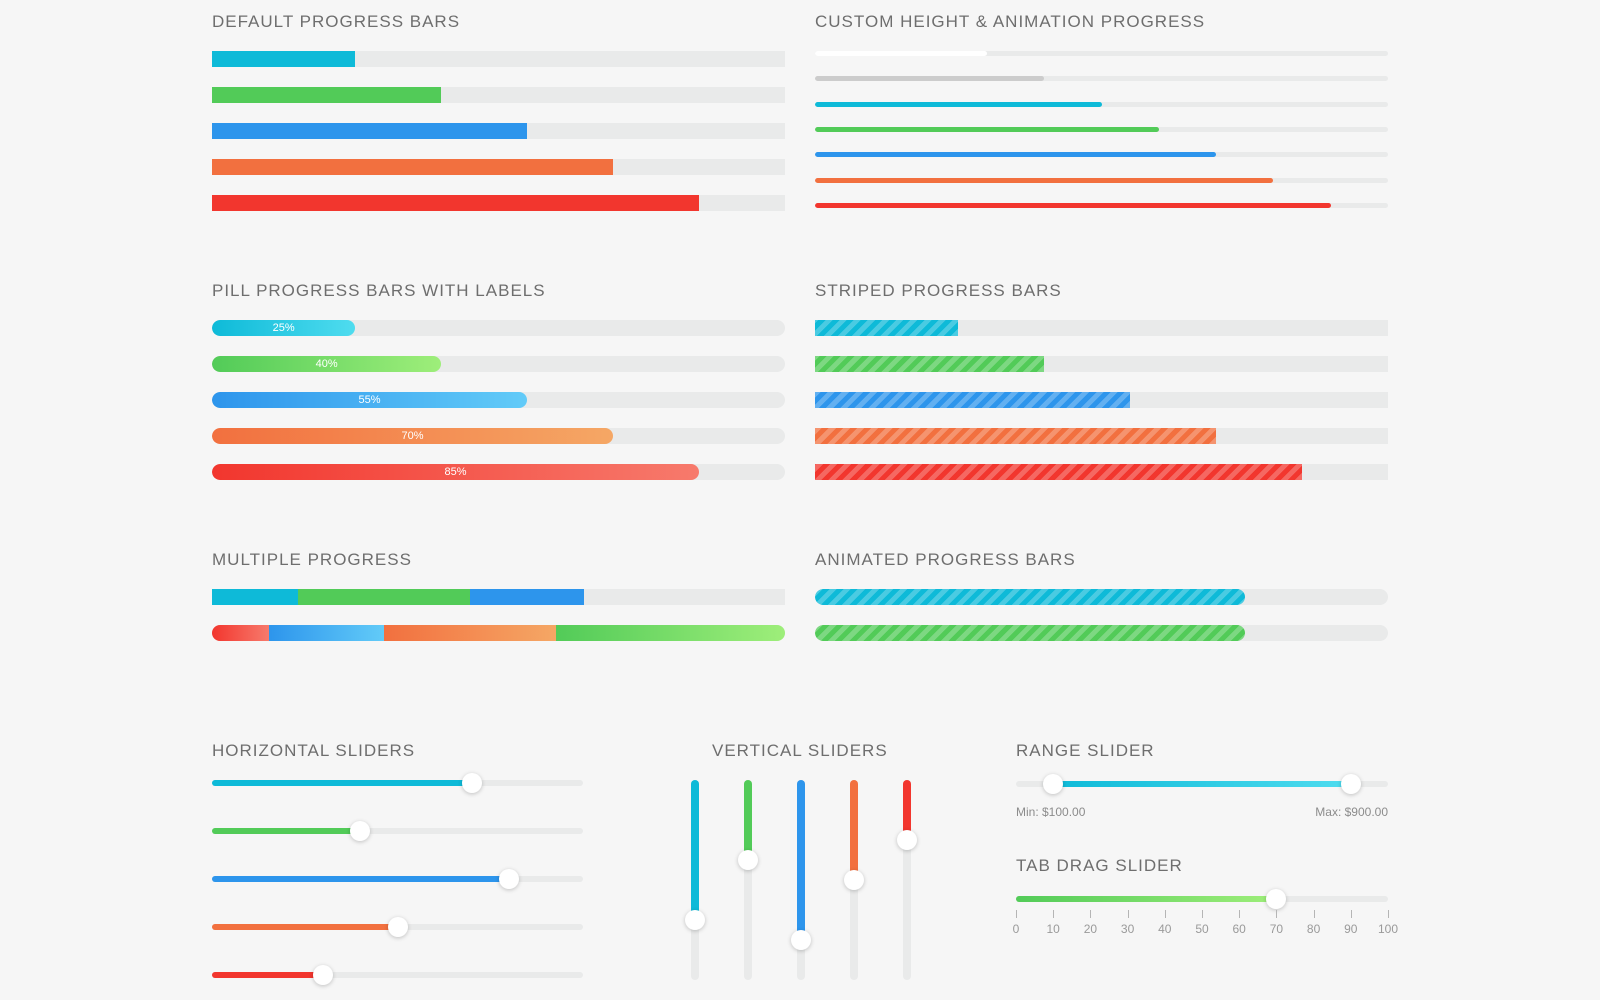  Describe the element at coordinates (1202, 784) in the screenshot. I see `range-slider` at that location.